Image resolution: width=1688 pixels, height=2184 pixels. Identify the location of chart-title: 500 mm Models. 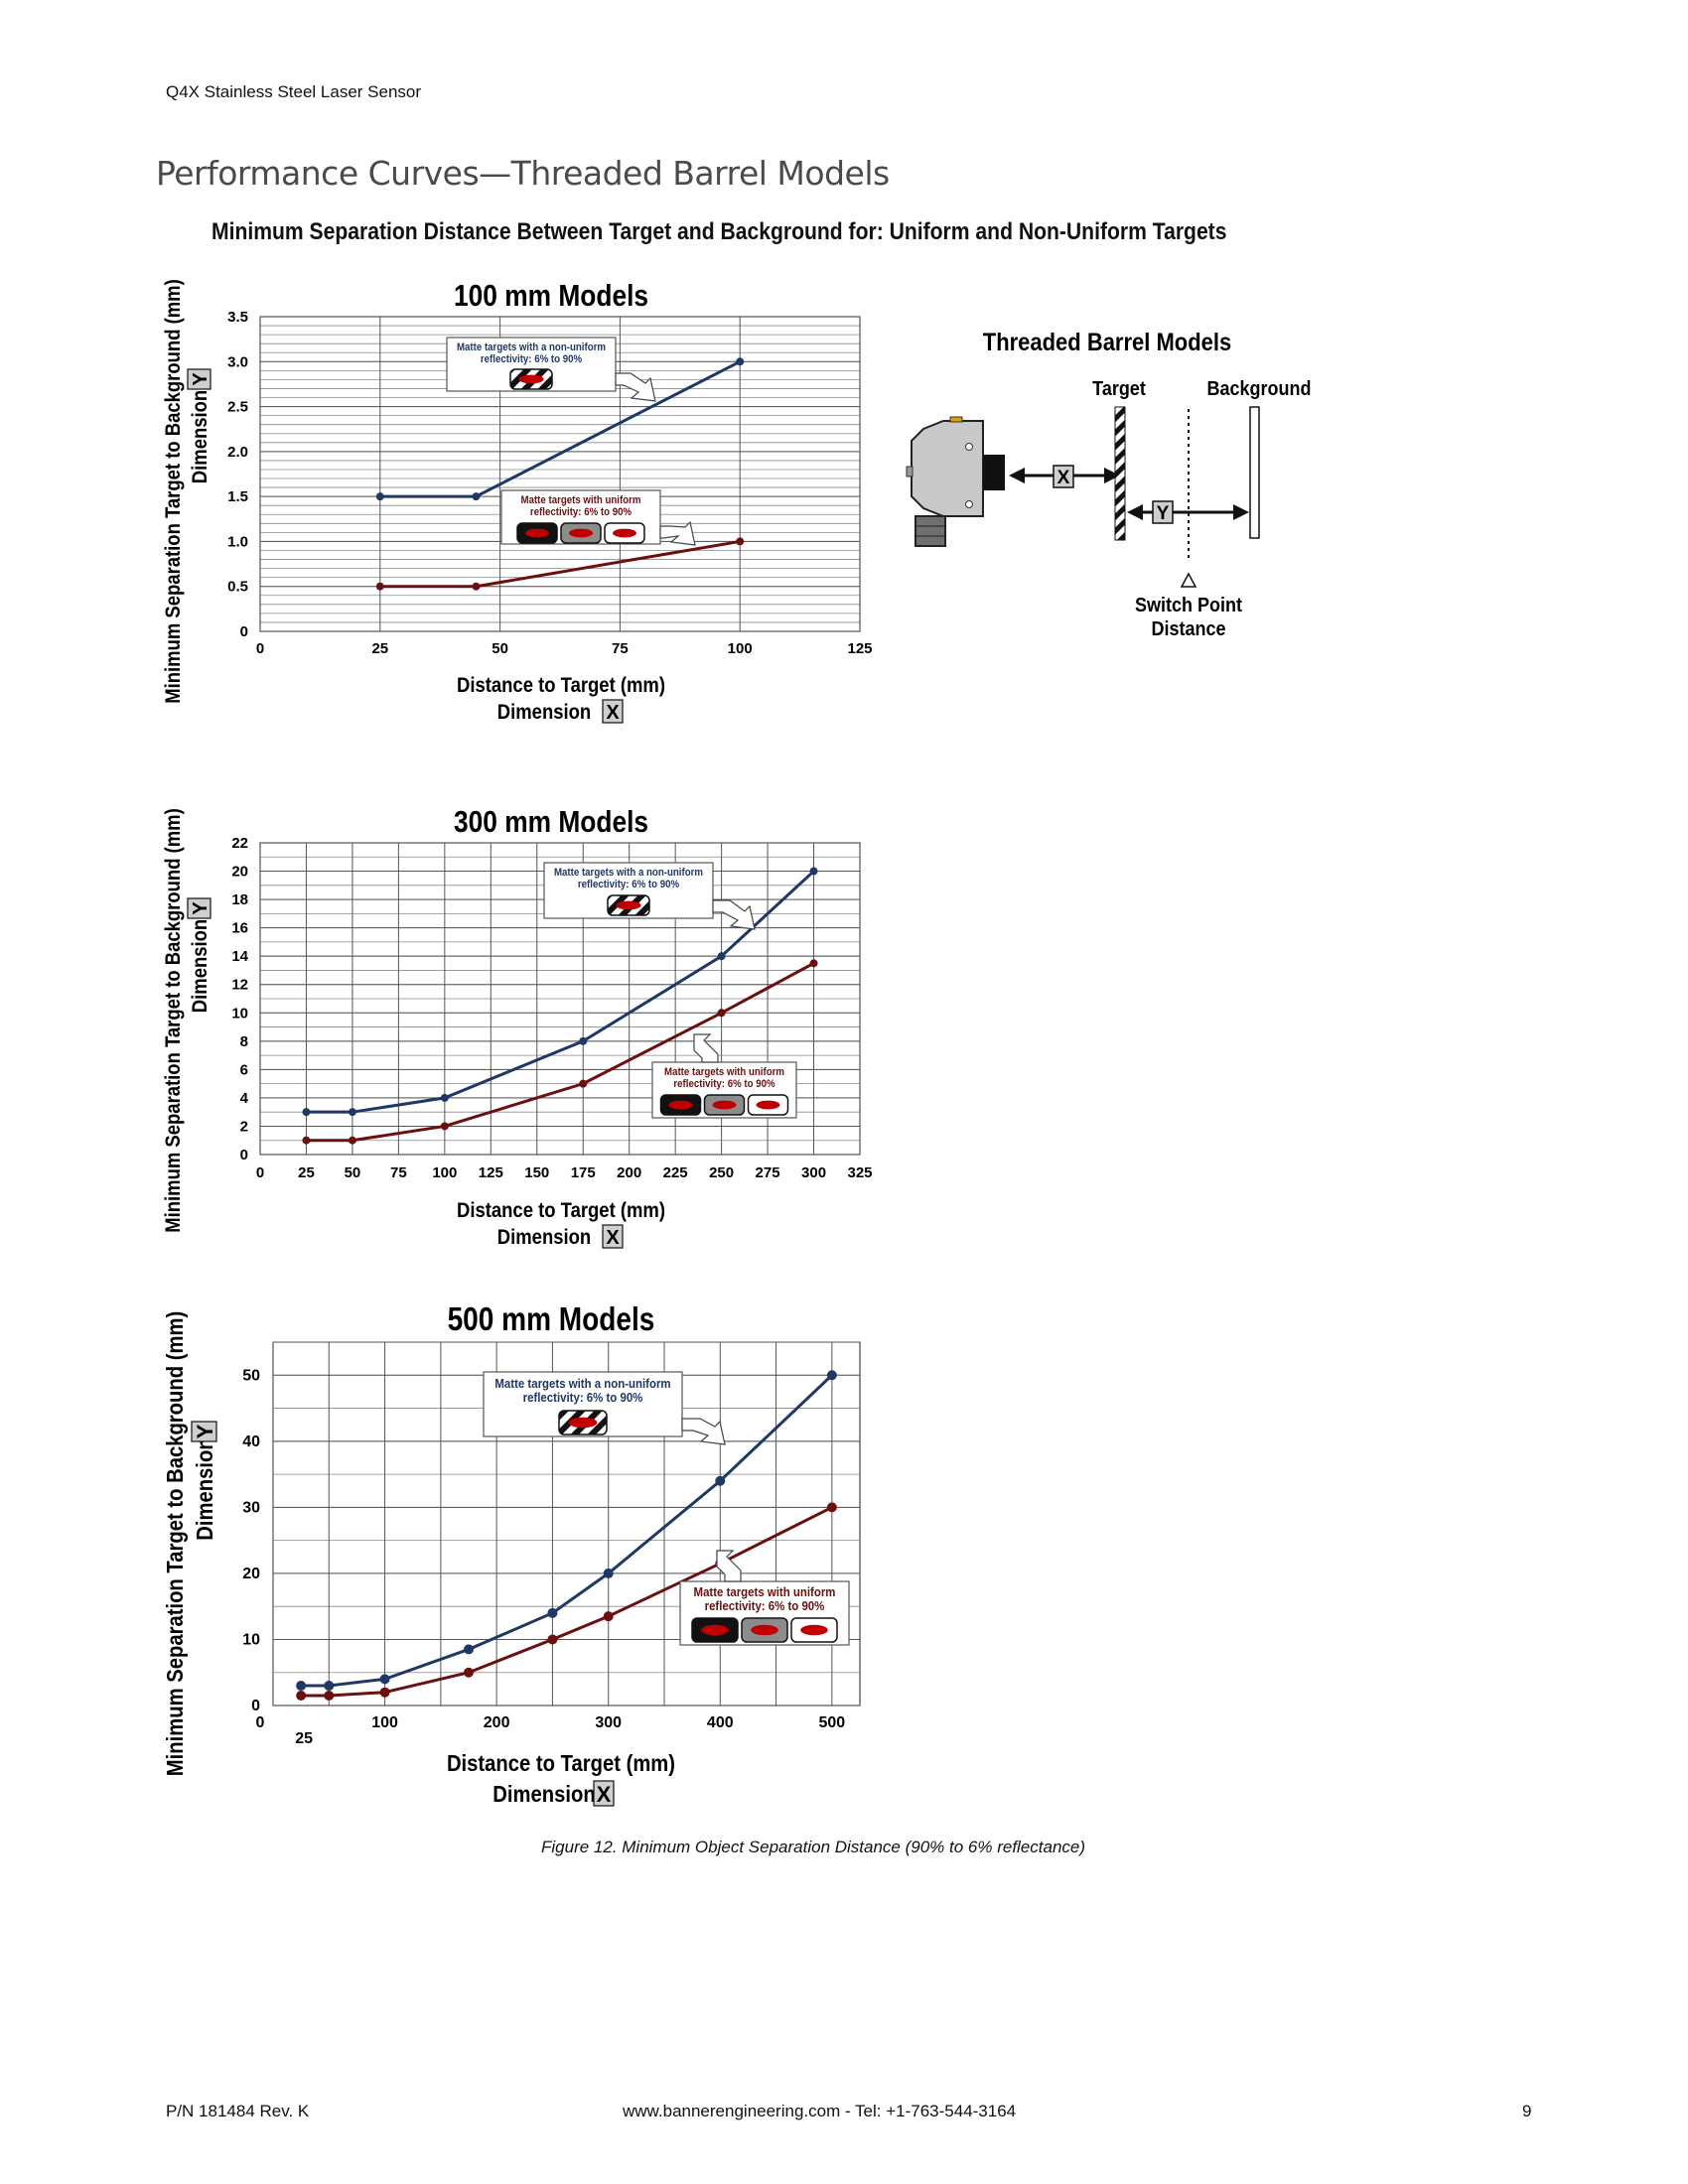
(551, 1319).